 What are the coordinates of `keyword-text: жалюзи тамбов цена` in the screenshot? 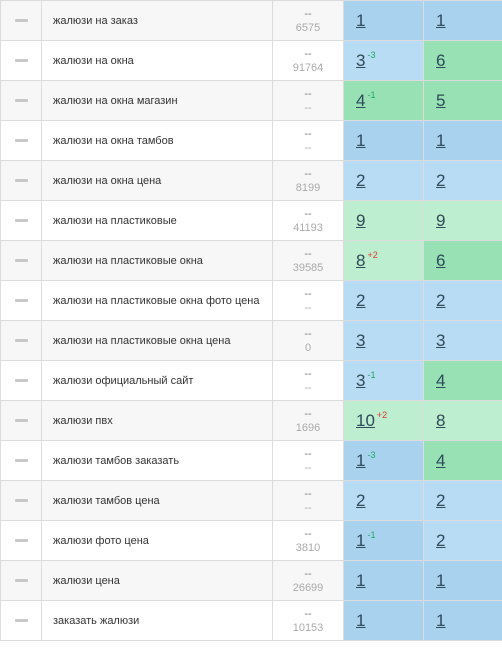 It's located at (106, 500).